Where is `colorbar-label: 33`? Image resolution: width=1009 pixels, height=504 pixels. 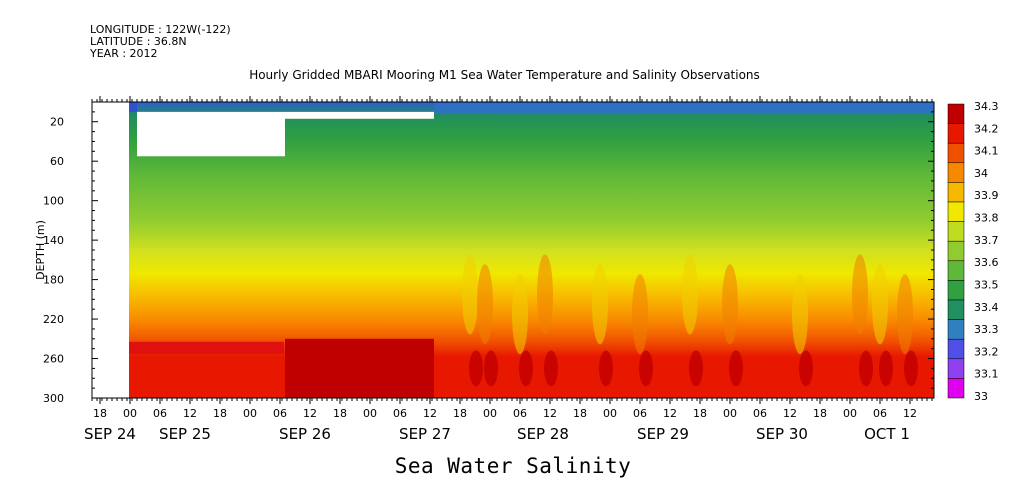 colorbar-label: 33 is located at coordinates (981, 396).